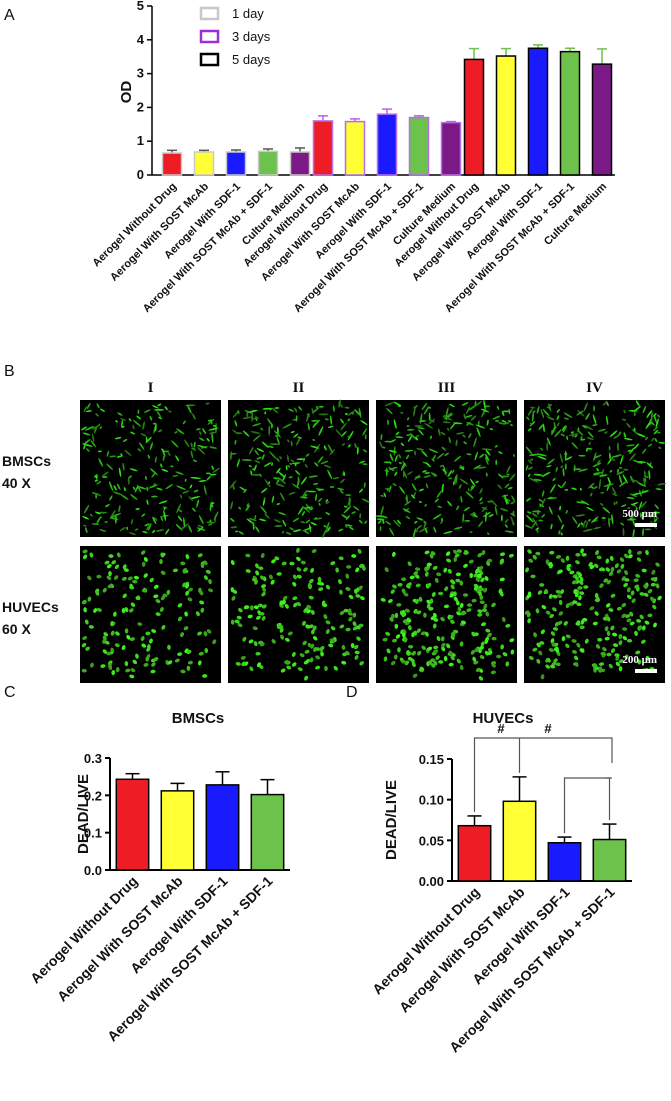  Describe the element at coordinates (151, 388) in the screenshot. I see `column-label: I` at that location.